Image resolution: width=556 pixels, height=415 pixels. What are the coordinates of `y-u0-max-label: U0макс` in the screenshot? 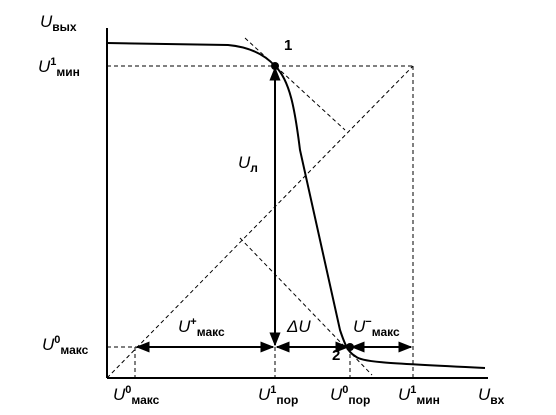 It's located at (65, 345).